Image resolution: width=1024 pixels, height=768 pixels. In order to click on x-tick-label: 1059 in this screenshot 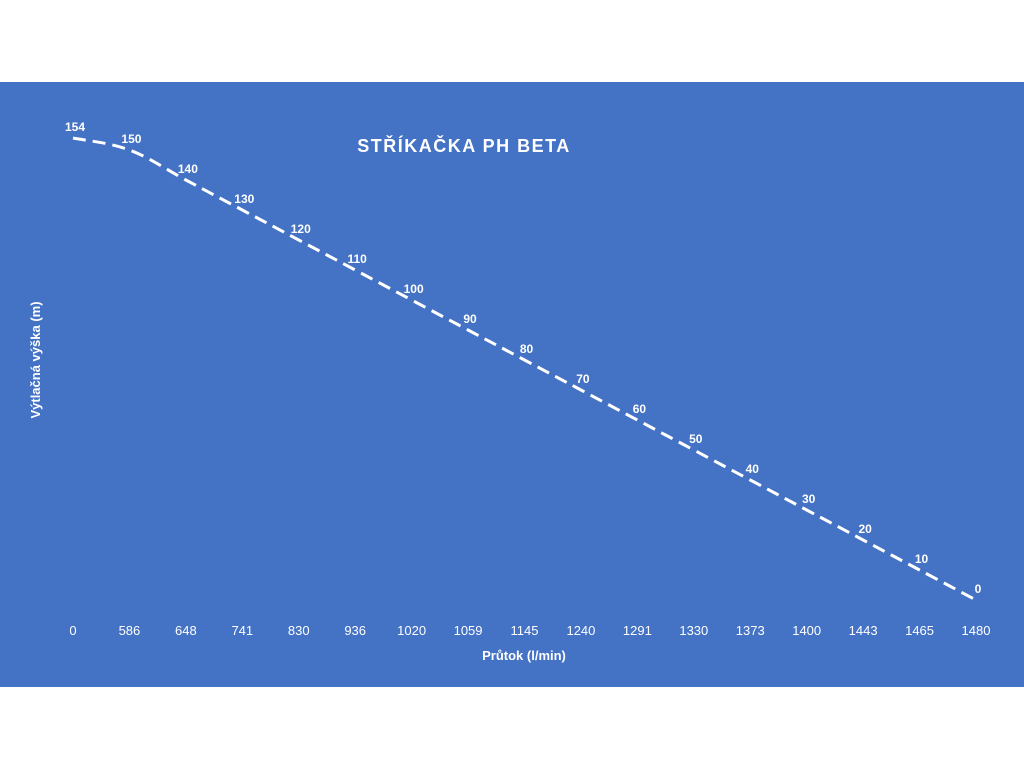, I will do `click(468, 630)`.